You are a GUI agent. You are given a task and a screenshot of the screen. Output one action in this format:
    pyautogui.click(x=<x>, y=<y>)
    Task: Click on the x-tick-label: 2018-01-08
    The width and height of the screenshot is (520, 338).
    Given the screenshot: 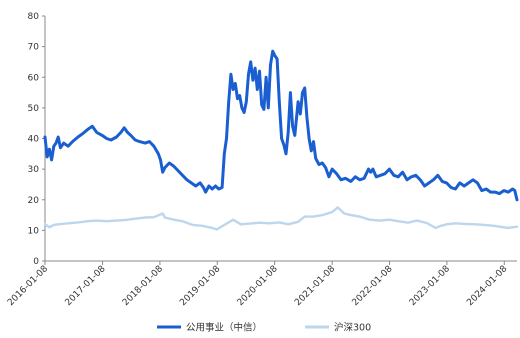 What is the action you would take?
    pyautogui.click(x=143, y=286)
    